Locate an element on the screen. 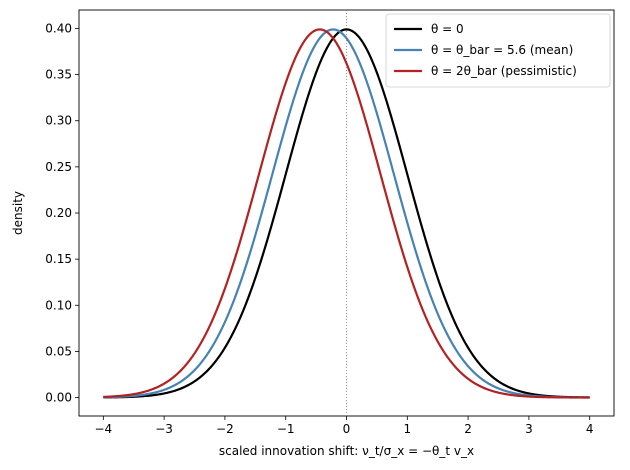  legend-label-1: θ = 0 is located at coordinates (447, 29).